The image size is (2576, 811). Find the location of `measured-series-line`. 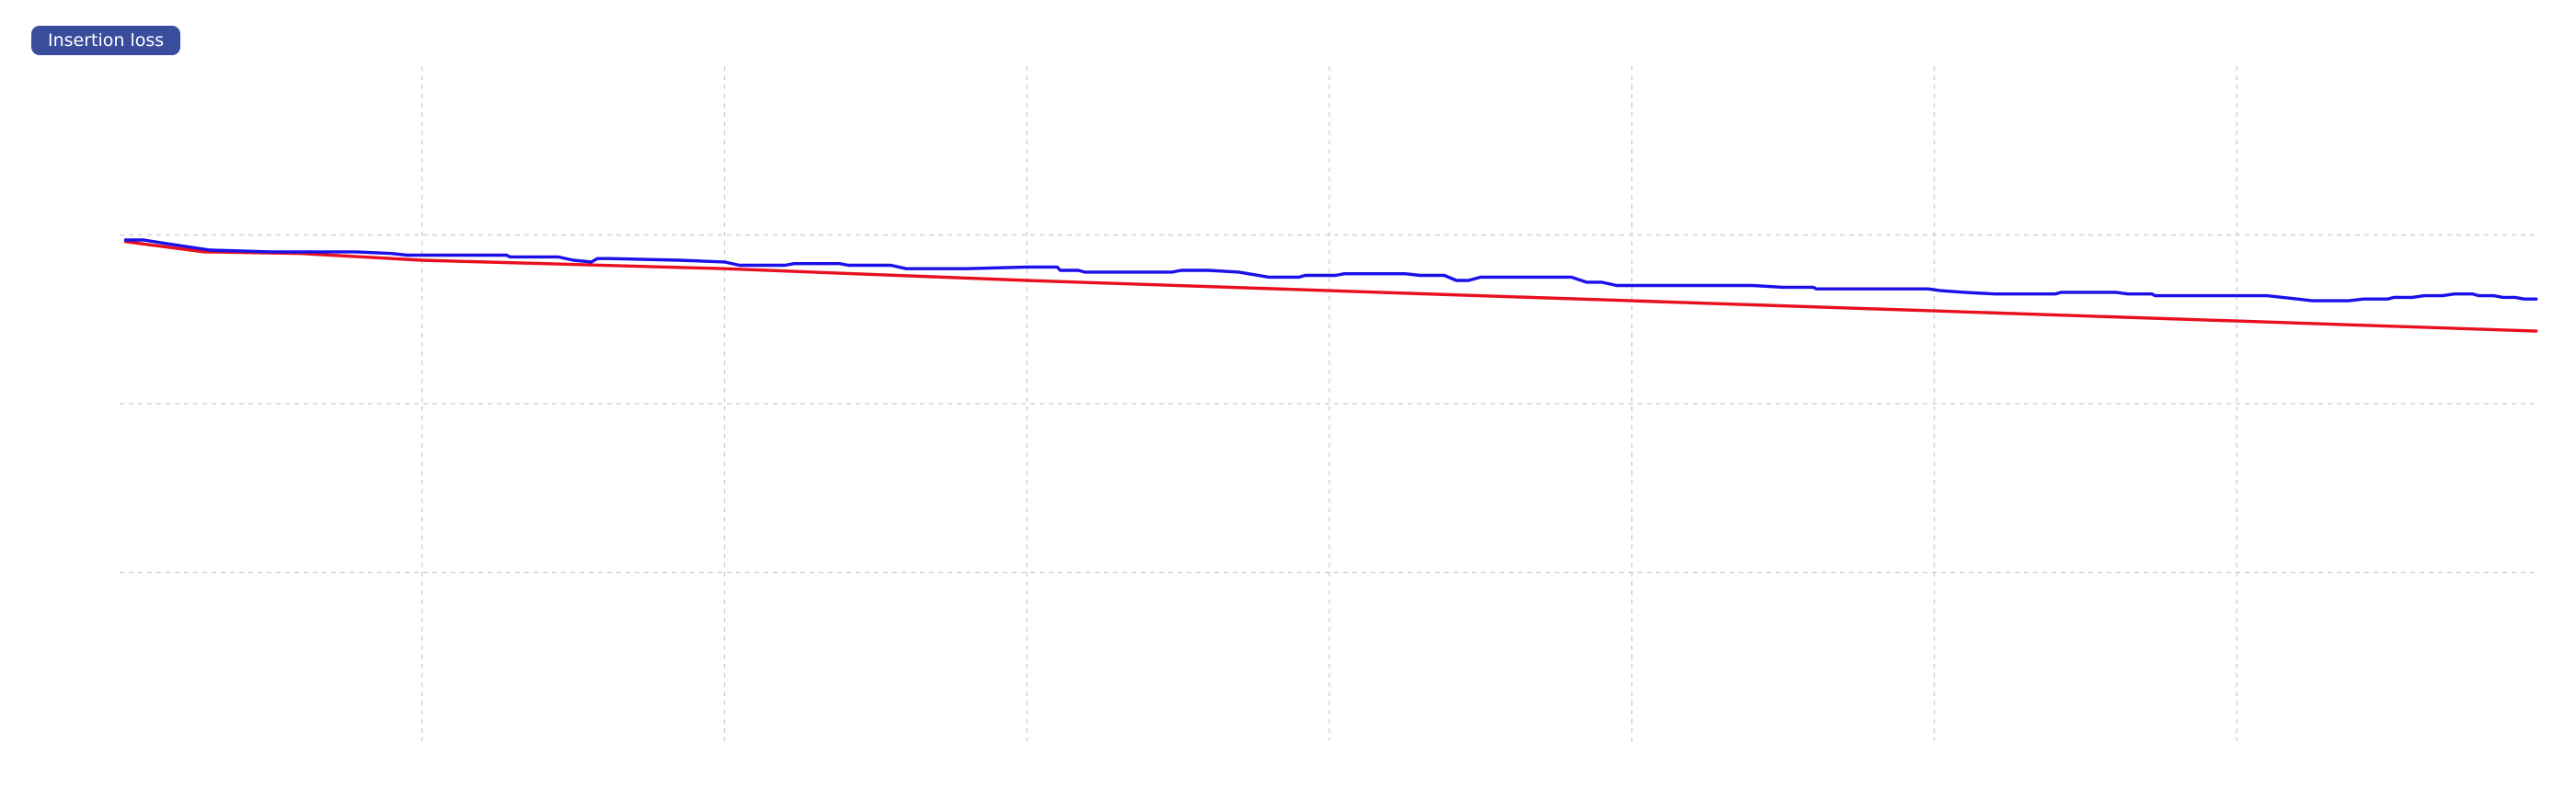

measured-series-line is located at coordinates (1330, 270).